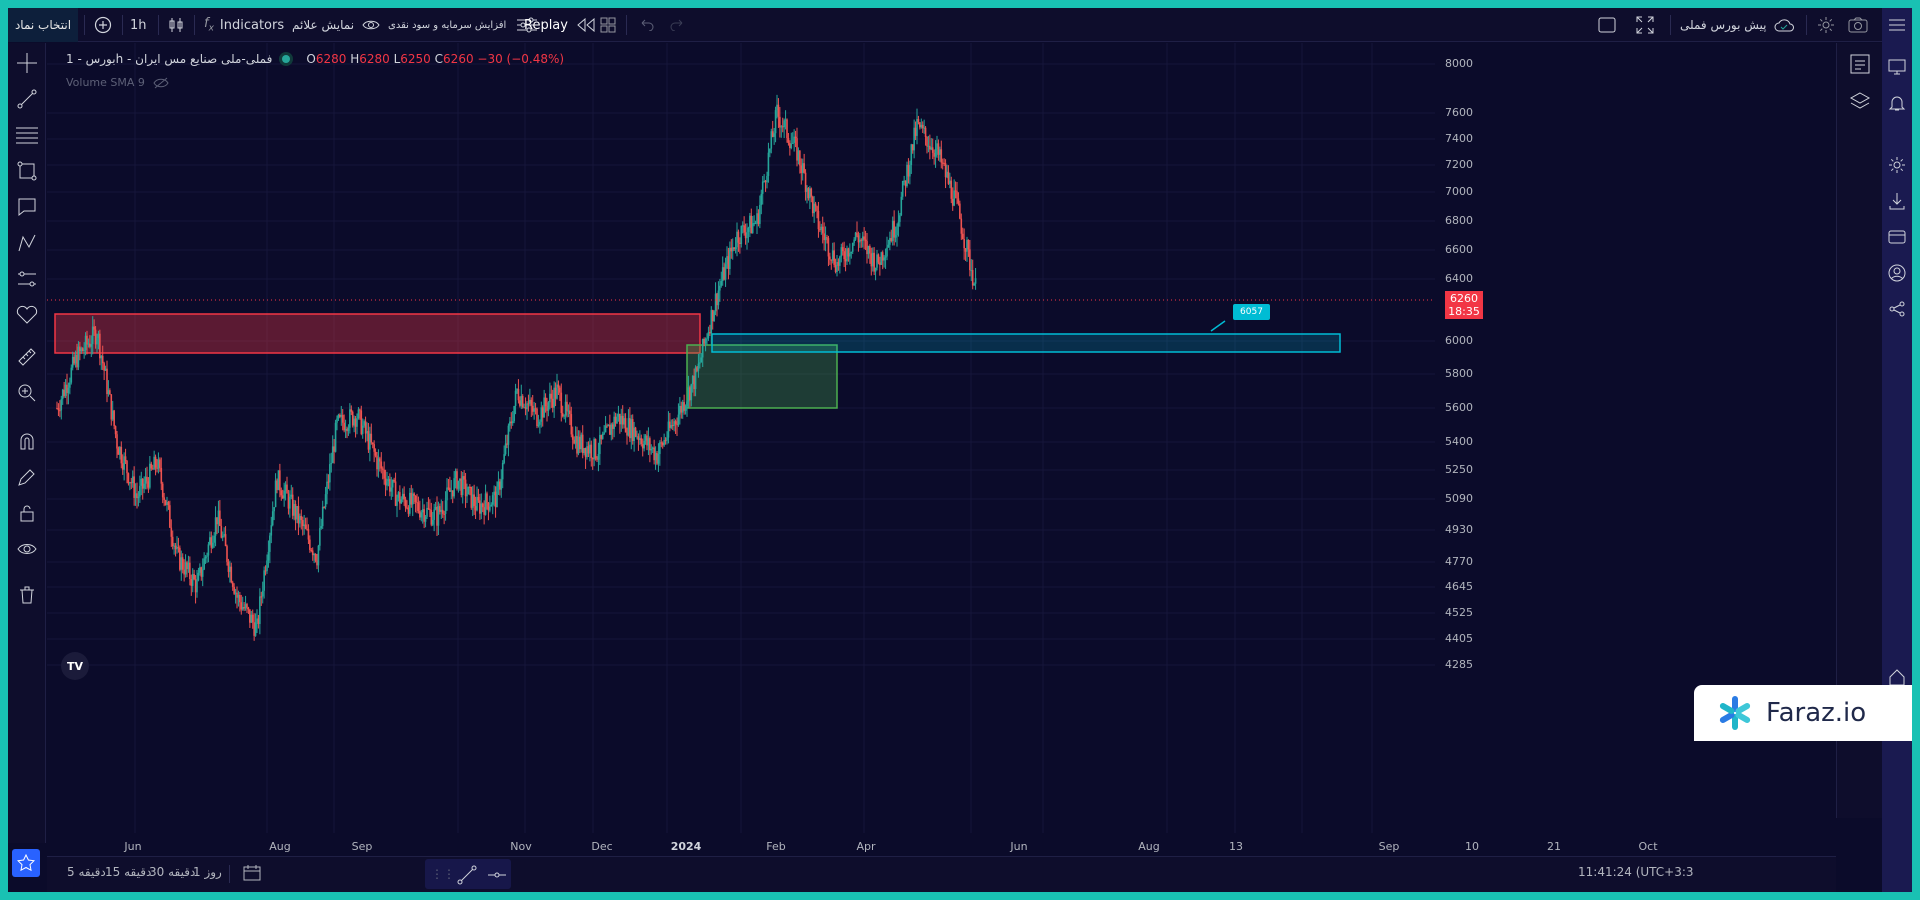 The height and width of the screenshot is (900, 1920). I want to click on fib-tool, so click(27, 135).